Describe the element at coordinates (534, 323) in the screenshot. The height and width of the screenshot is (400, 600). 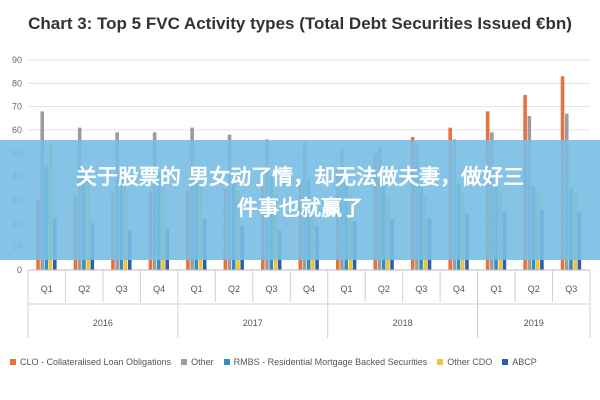
I see `year-group-label: 2019` at that location.